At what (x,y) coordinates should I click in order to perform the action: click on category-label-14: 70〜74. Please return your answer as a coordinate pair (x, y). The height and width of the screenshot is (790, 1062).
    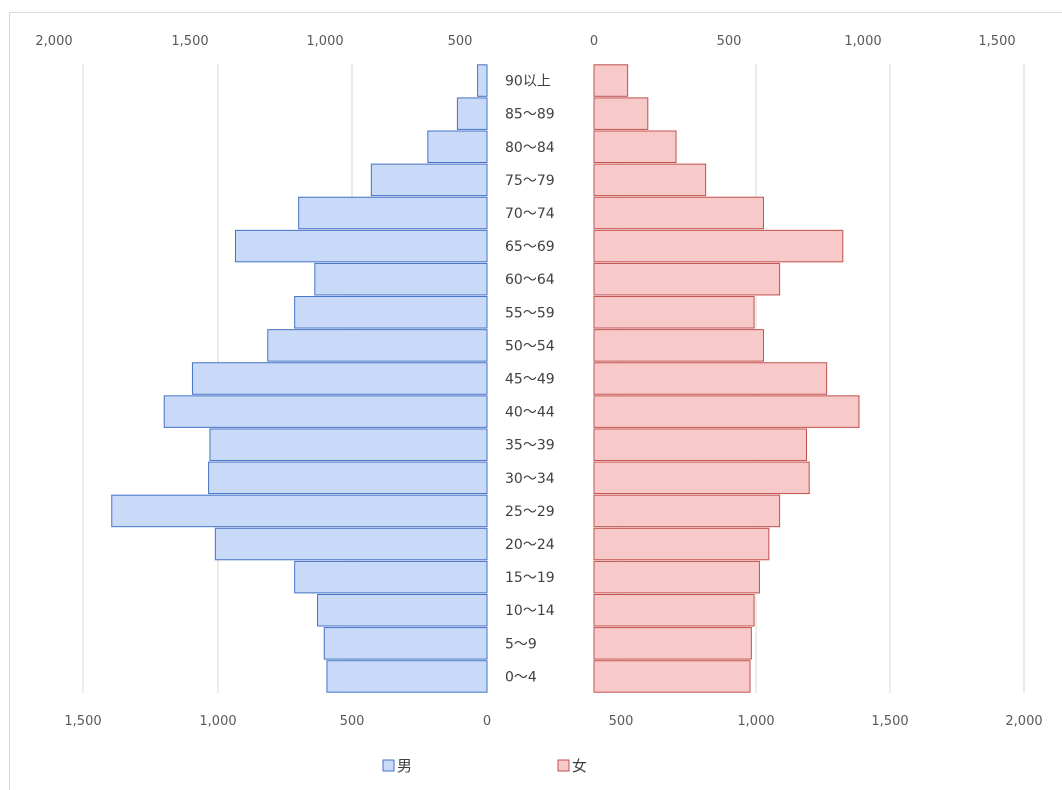
    Looking at the image, I should click on (530, 214).